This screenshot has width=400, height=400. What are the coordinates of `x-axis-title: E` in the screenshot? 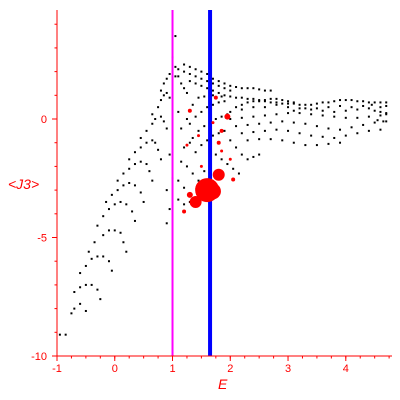 It's located at (223, 384).